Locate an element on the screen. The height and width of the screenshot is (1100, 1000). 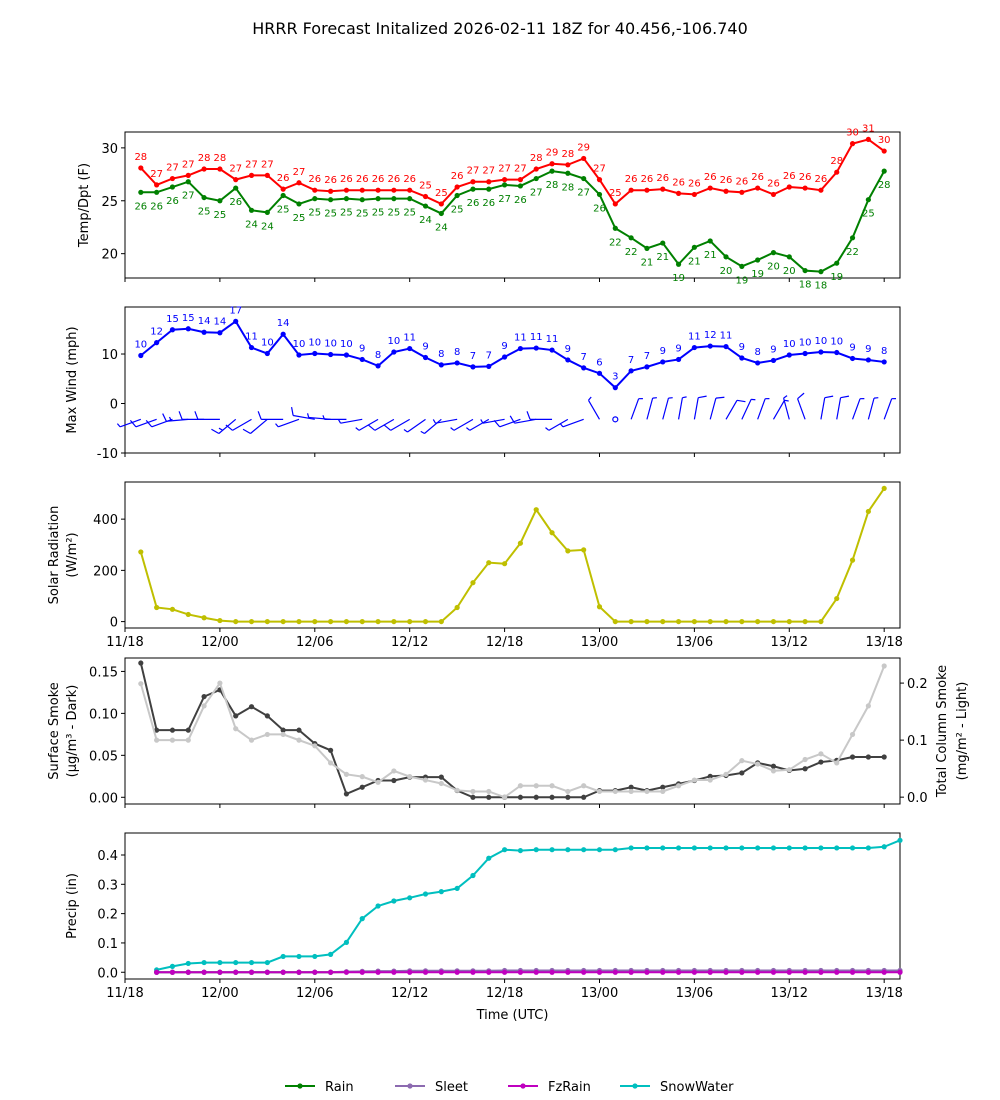
x-tick-label: 12/12 is located at coordinates (409, 993).